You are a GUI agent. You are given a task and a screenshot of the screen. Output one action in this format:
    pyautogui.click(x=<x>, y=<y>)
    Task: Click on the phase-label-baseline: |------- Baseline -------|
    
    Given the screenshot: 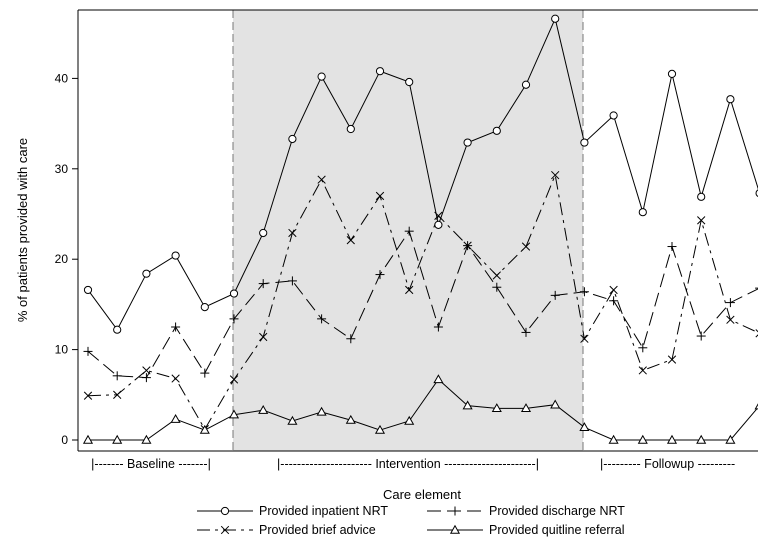 What is the action you would take?
    pyautogui.click(x=151, y=464)
    